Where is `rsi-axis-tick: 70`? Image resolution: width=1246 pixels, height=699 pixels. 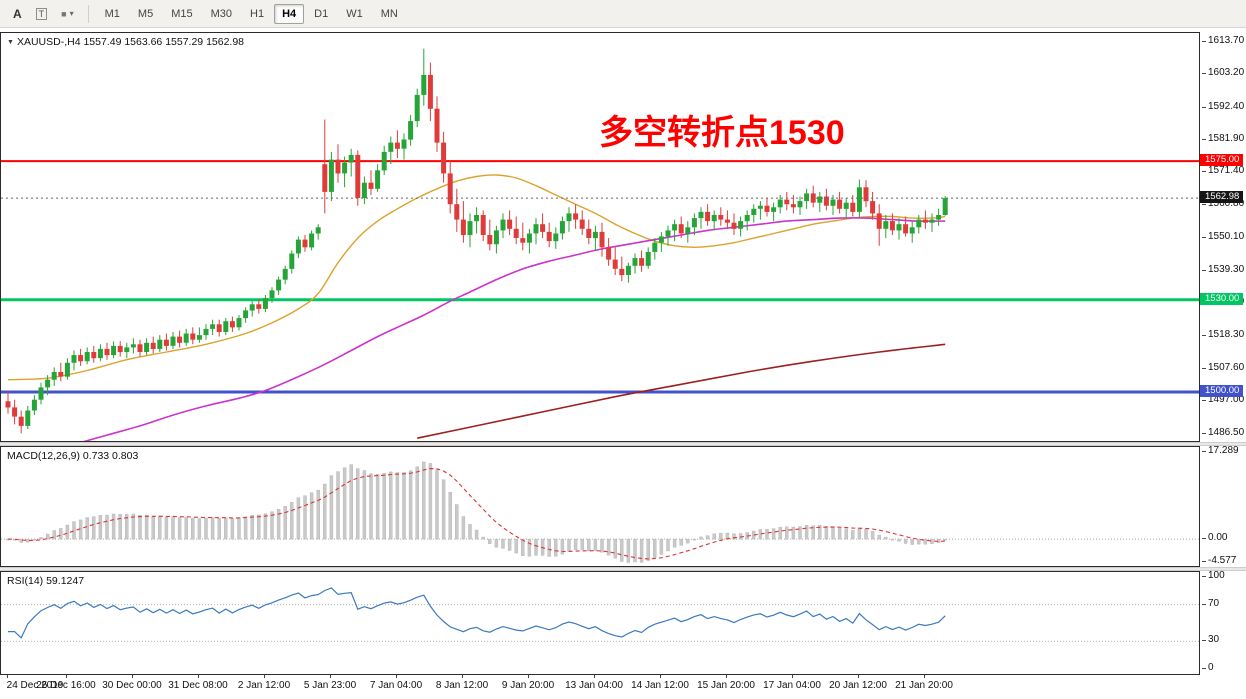 rsi-axis-tick: 70 is located at coordinates (1210, 604).